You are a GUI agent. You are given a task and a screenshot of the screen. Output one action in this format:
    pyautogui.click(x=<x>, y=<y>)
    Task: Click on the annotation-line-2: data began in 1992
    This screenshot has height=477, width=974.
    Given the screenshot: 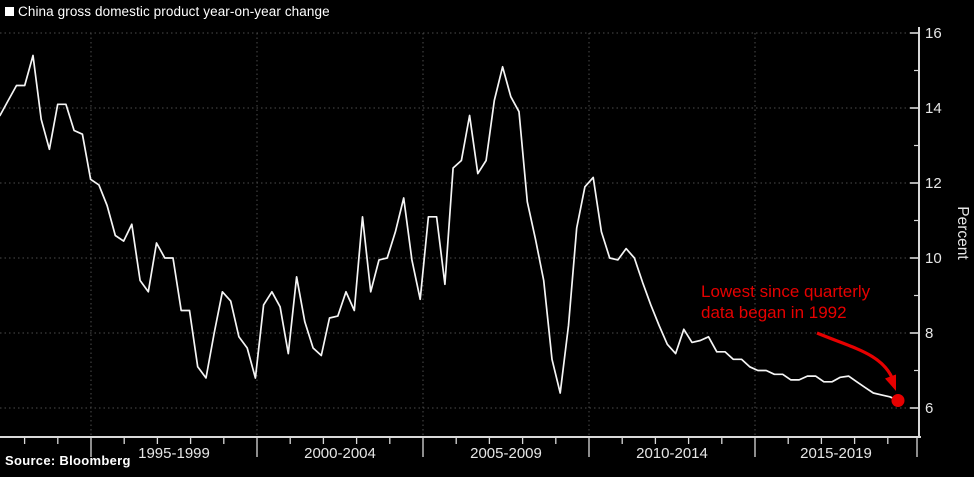 What is the action you would take?
    pyautogui.click(x=774, y=312)
    